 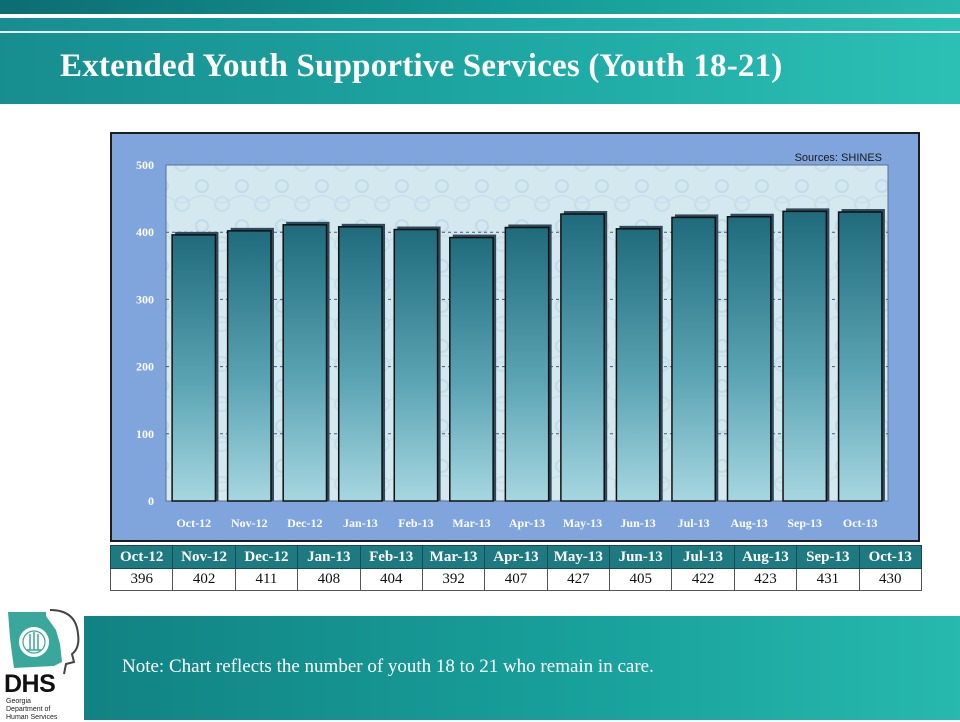 What do you see at coordinates (266, 557) in the screenshot?
I see `table-header-cell: Dec-12` at bounding box center [266, 557].